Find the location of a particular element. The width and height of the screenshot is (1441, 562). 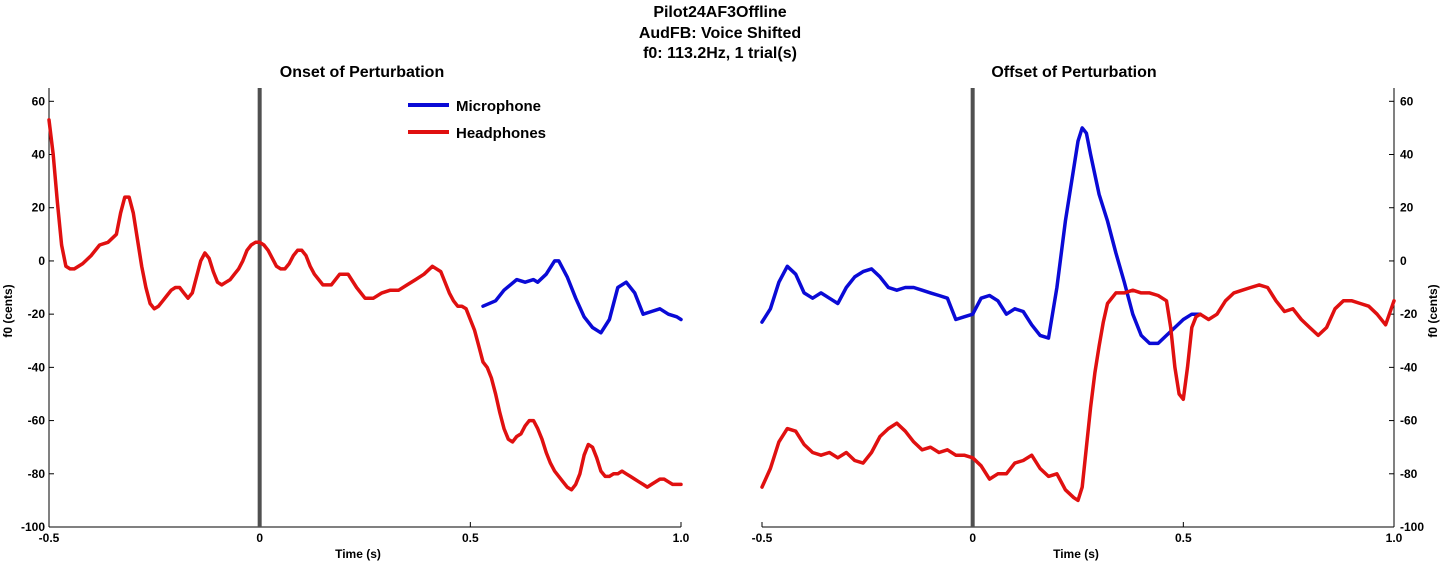

onset-x-tick-label: 1.0 is located at coordinates (681, 538).